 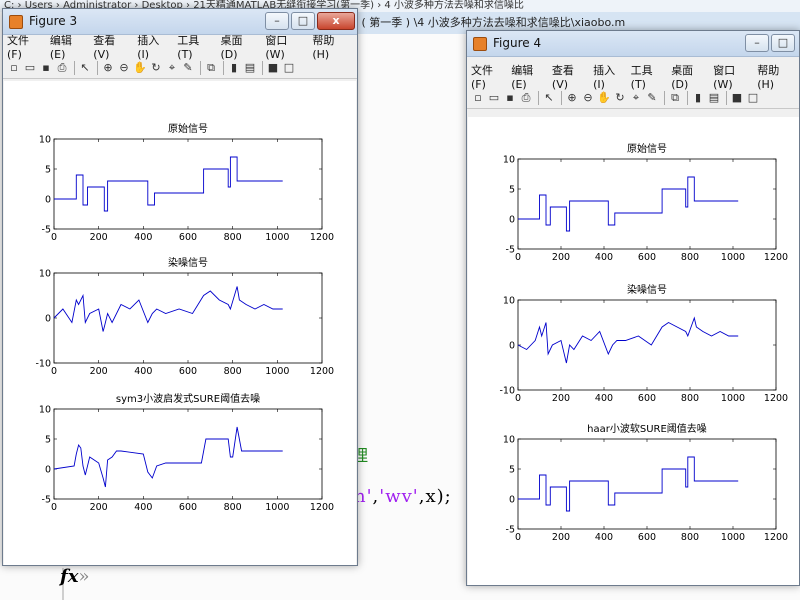 What do you see at coordinates (435, 496) in the screenshot?
I see `code-args: ,x);` at bounding box center [435, 496].